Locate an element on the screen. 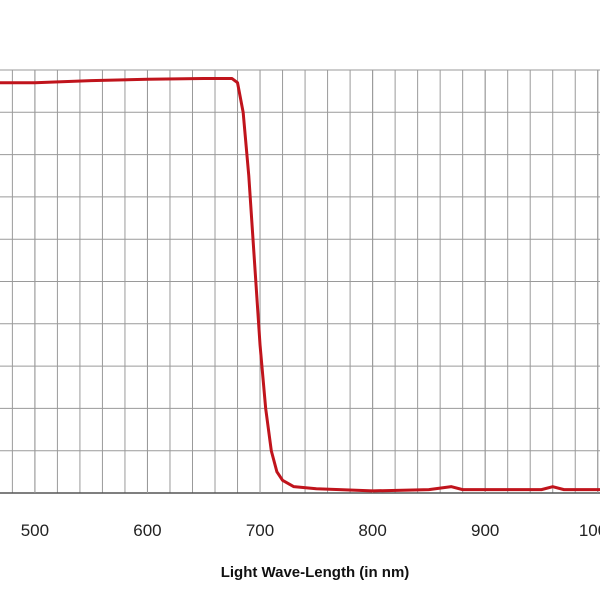 This screenshot has width=600, height=600. x-axis-title: Light Wave-Length (in nm) is located at coordinates (315, 572).